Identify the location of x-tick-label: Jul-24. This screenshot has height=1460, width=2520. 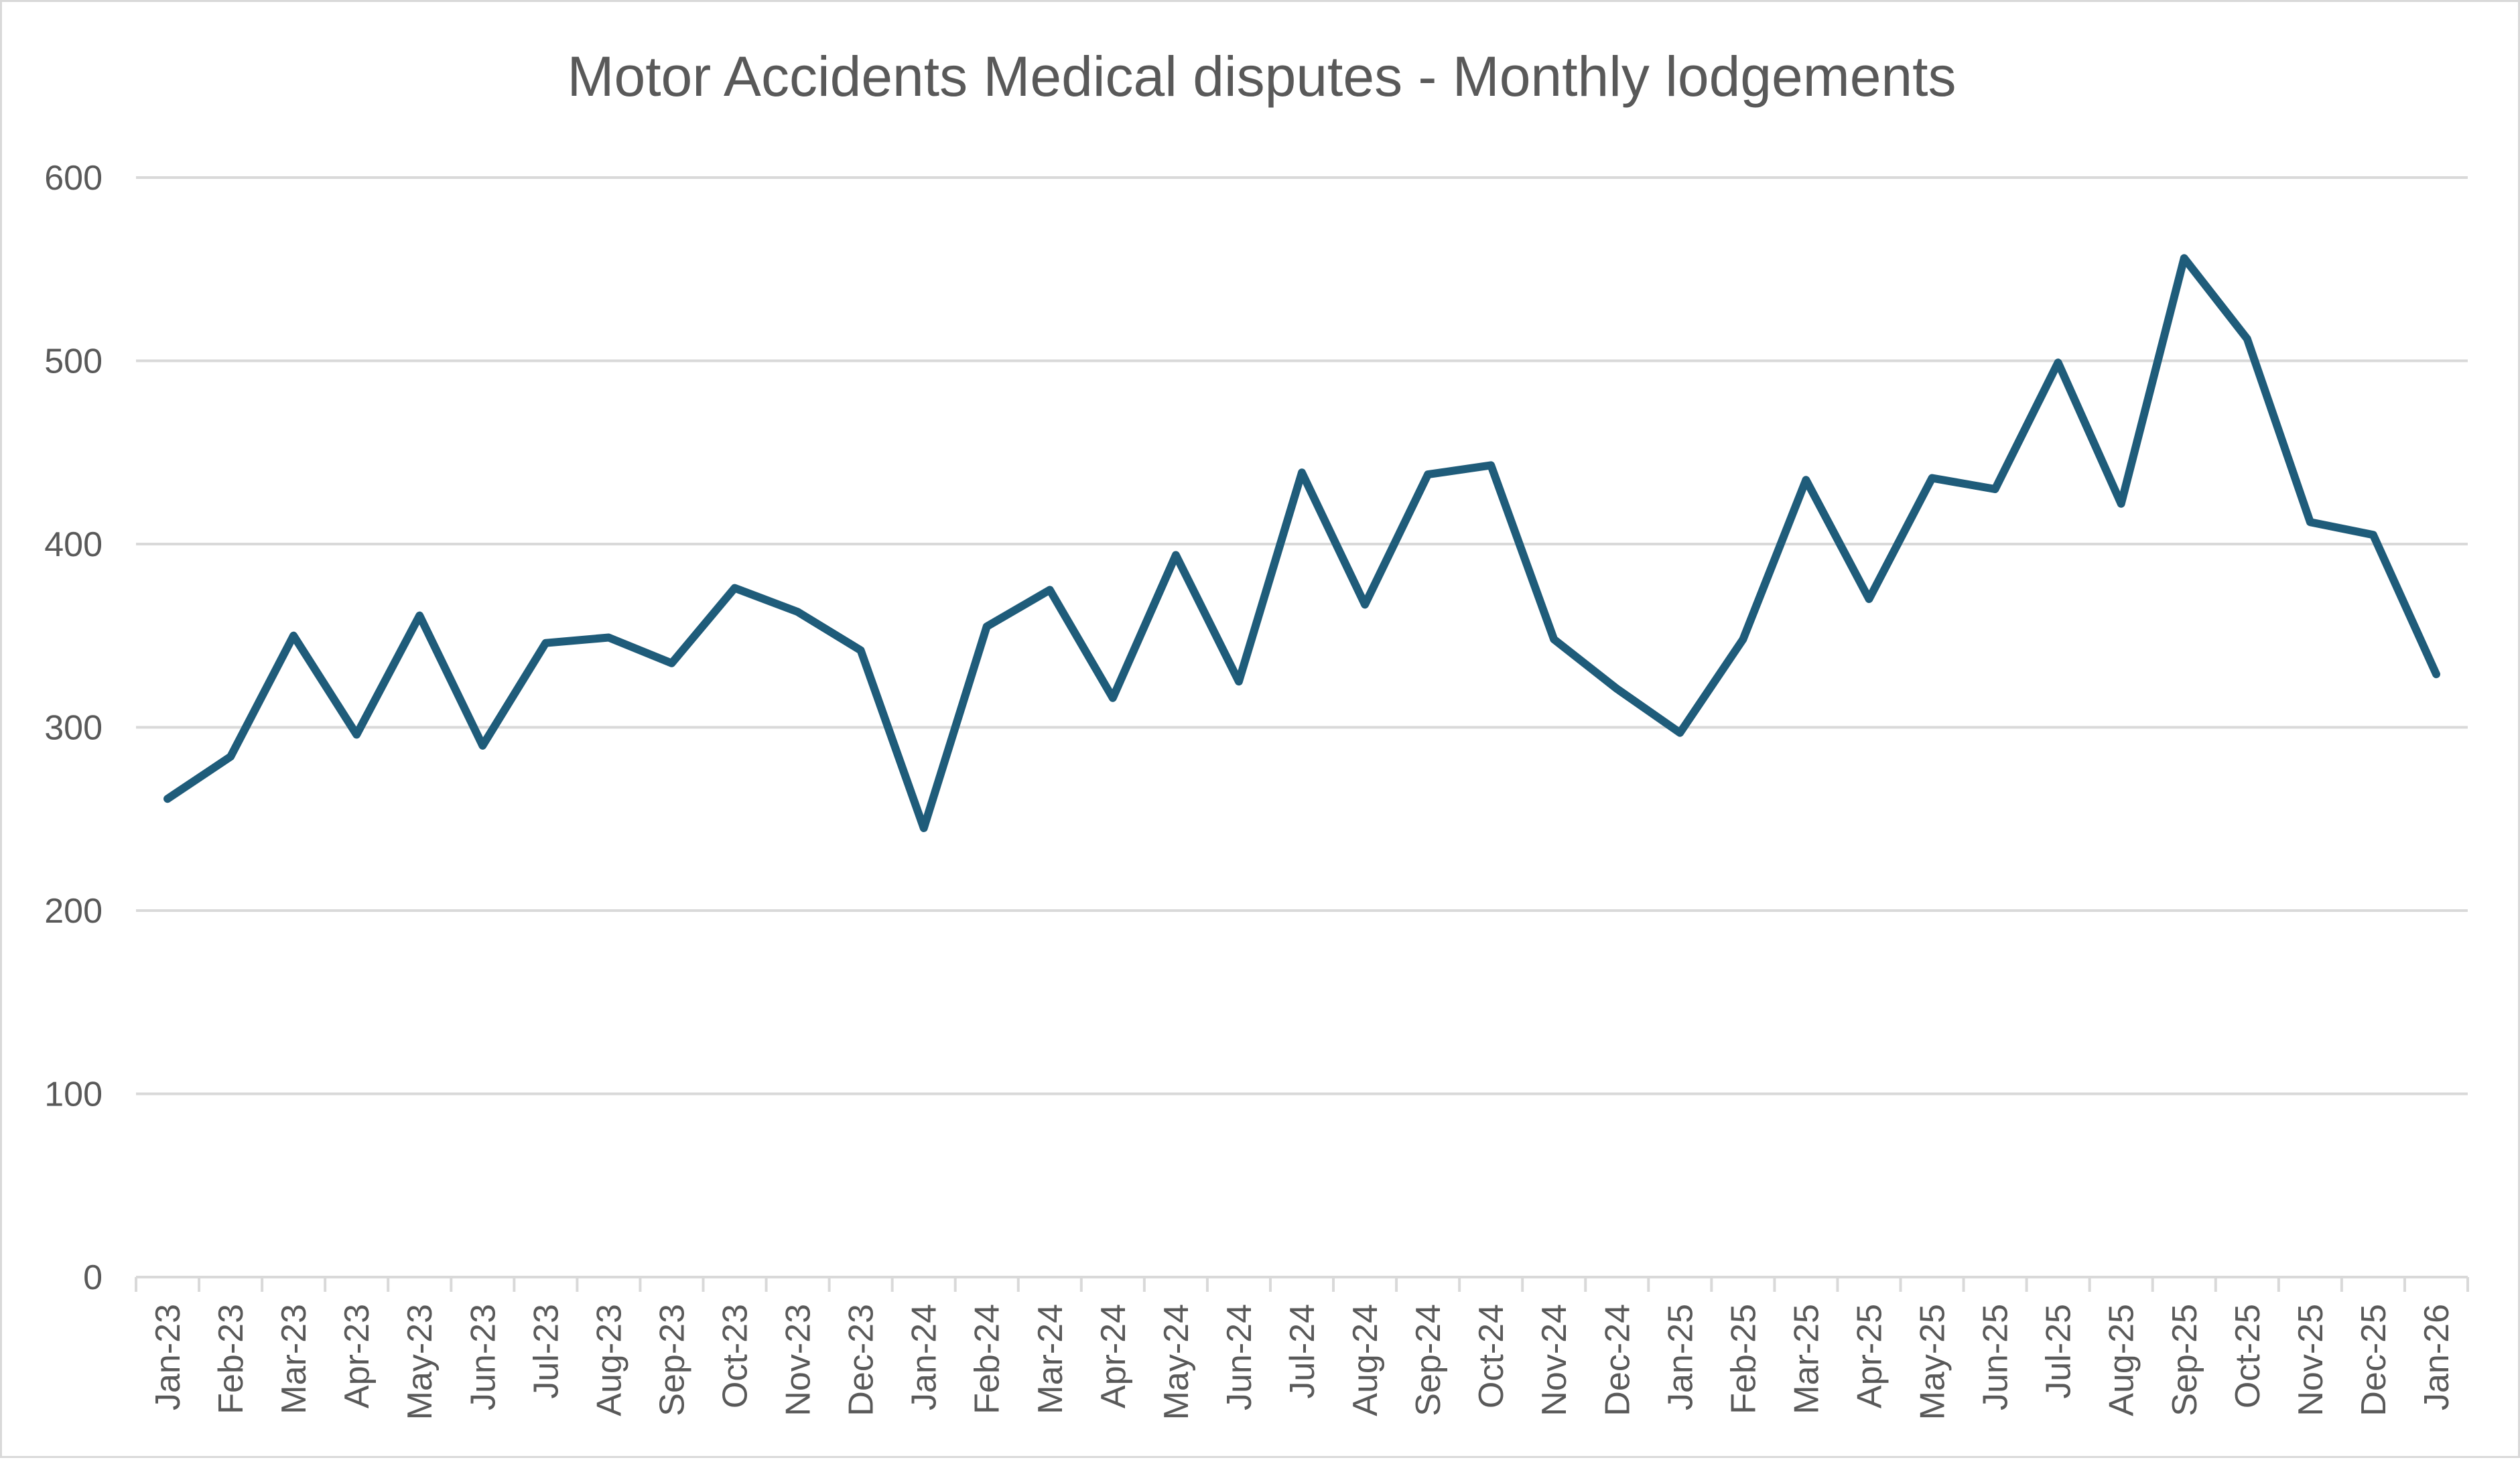
(1302, 1351).